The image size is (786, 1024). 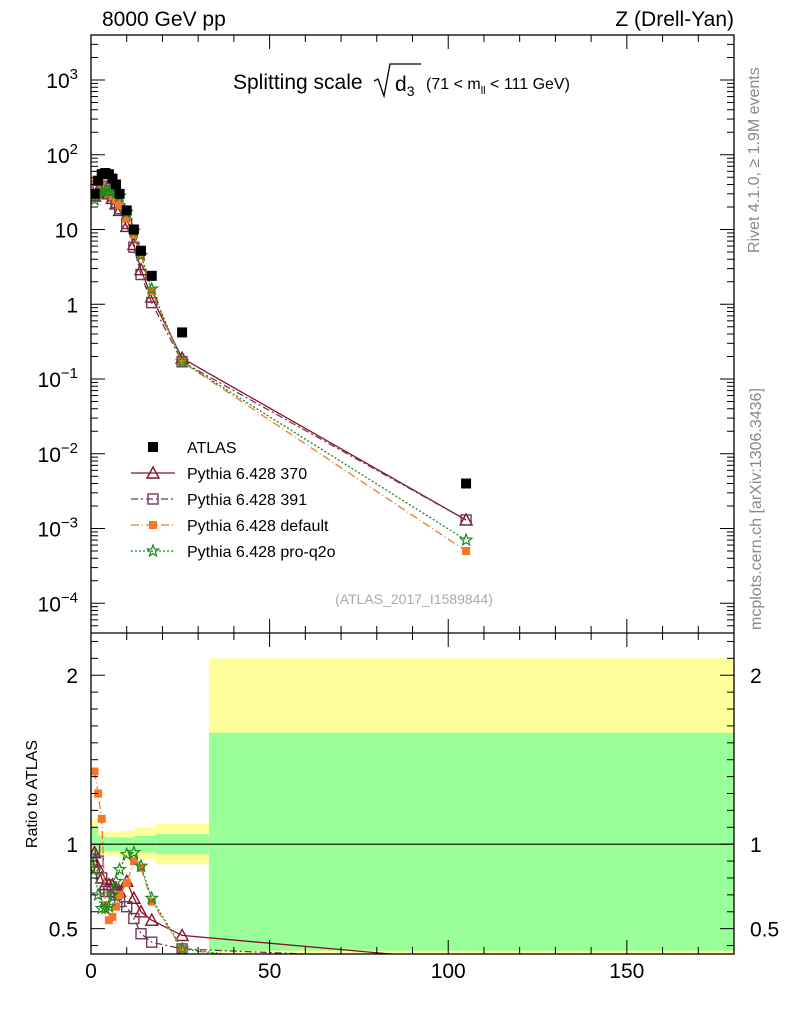 I want to click on legend-marker-atlas, so click(x=153, y=447).